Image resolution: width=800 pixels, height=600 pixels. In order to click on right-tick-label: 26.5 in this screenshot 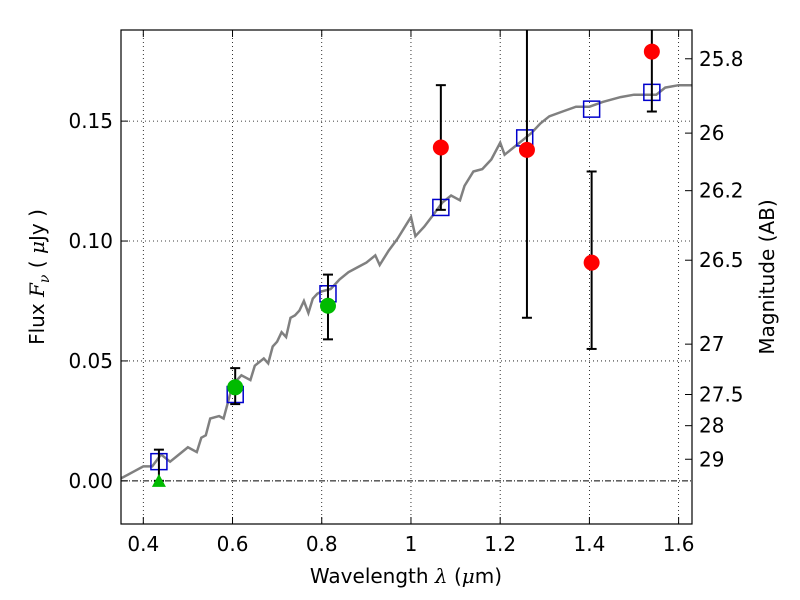, I will do `click(721, 260)`.